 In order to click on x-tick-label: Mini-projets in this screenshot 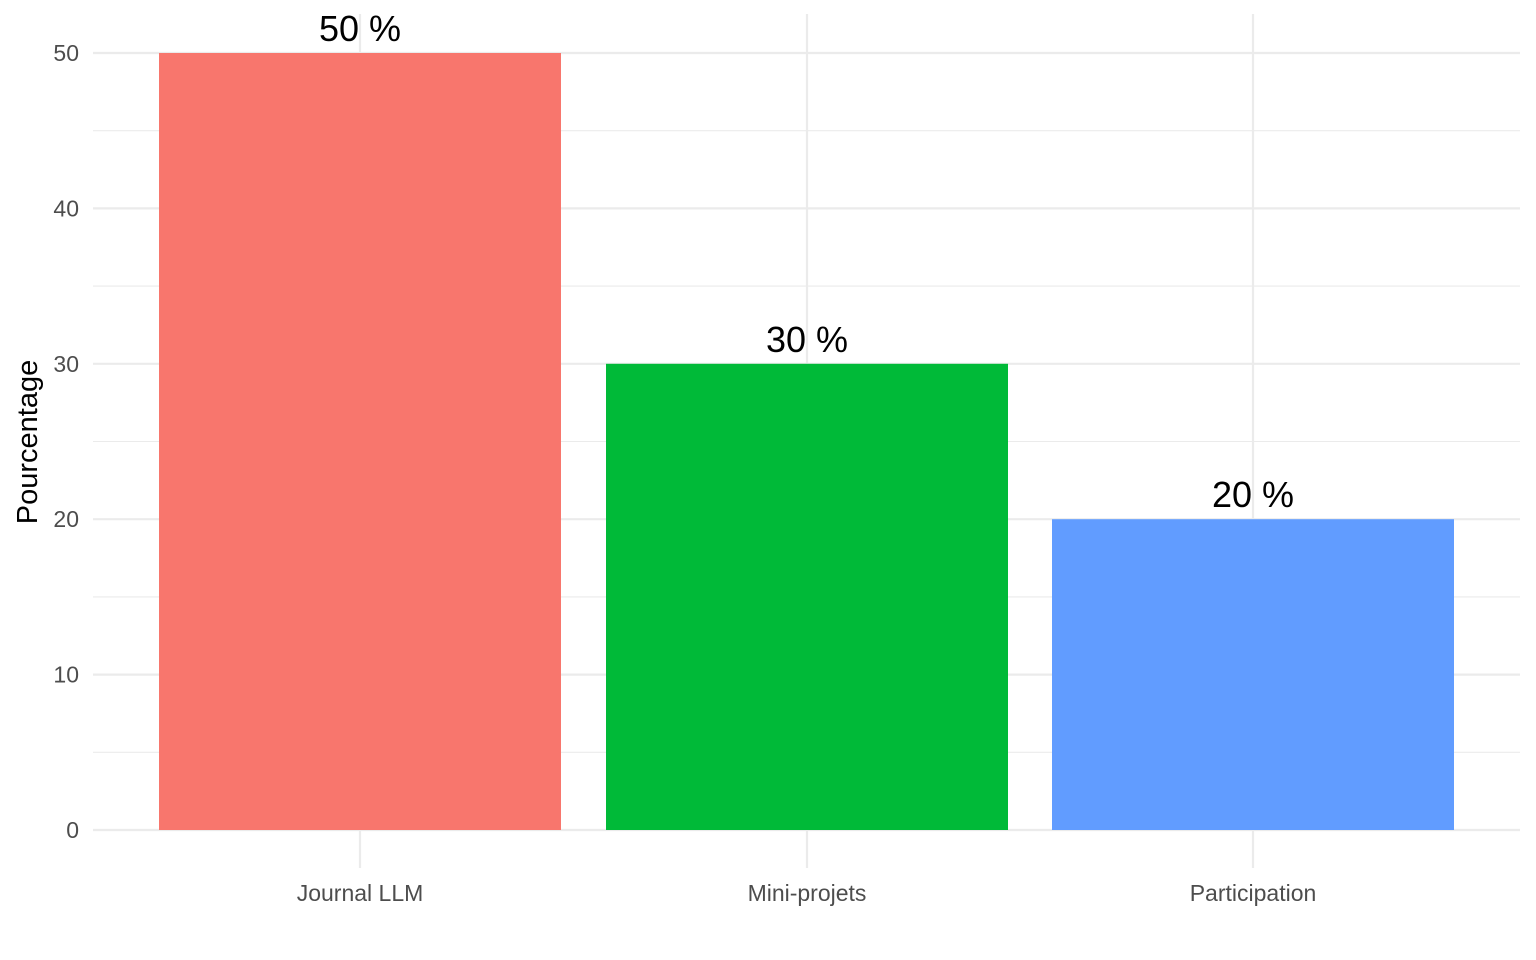, I will do `click(807, 893)`.